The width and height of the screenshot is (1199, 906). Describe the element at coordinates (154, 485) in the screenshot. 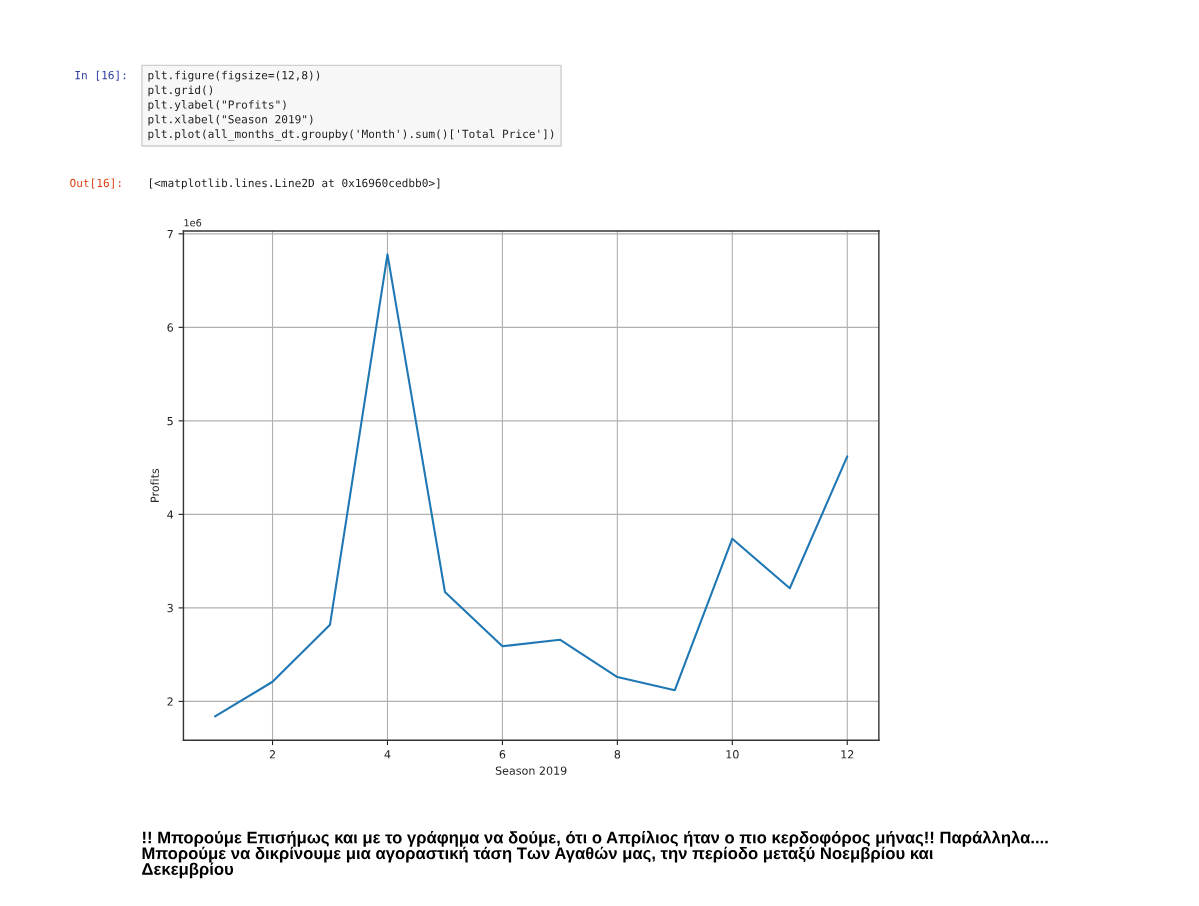

I see `y-axis-title: Profits` at that location.